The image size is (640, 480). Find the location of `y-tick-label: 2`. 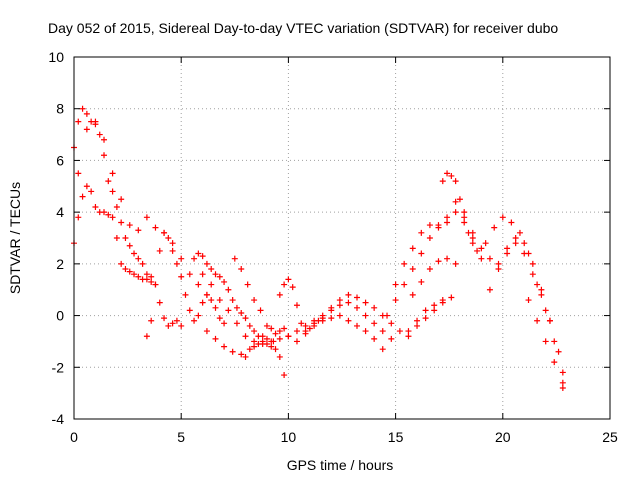

y-tick-label: 2 is located at coordinates (60, 264).